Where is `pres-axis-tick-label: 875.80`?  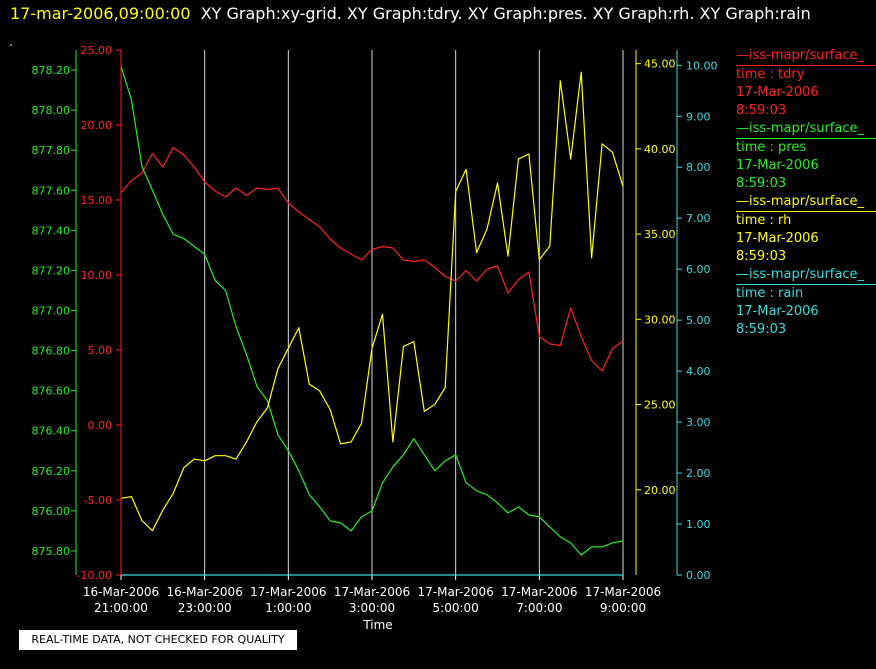 pres-axis-tick-label: 875.80 is located at coordinates (51, 551).